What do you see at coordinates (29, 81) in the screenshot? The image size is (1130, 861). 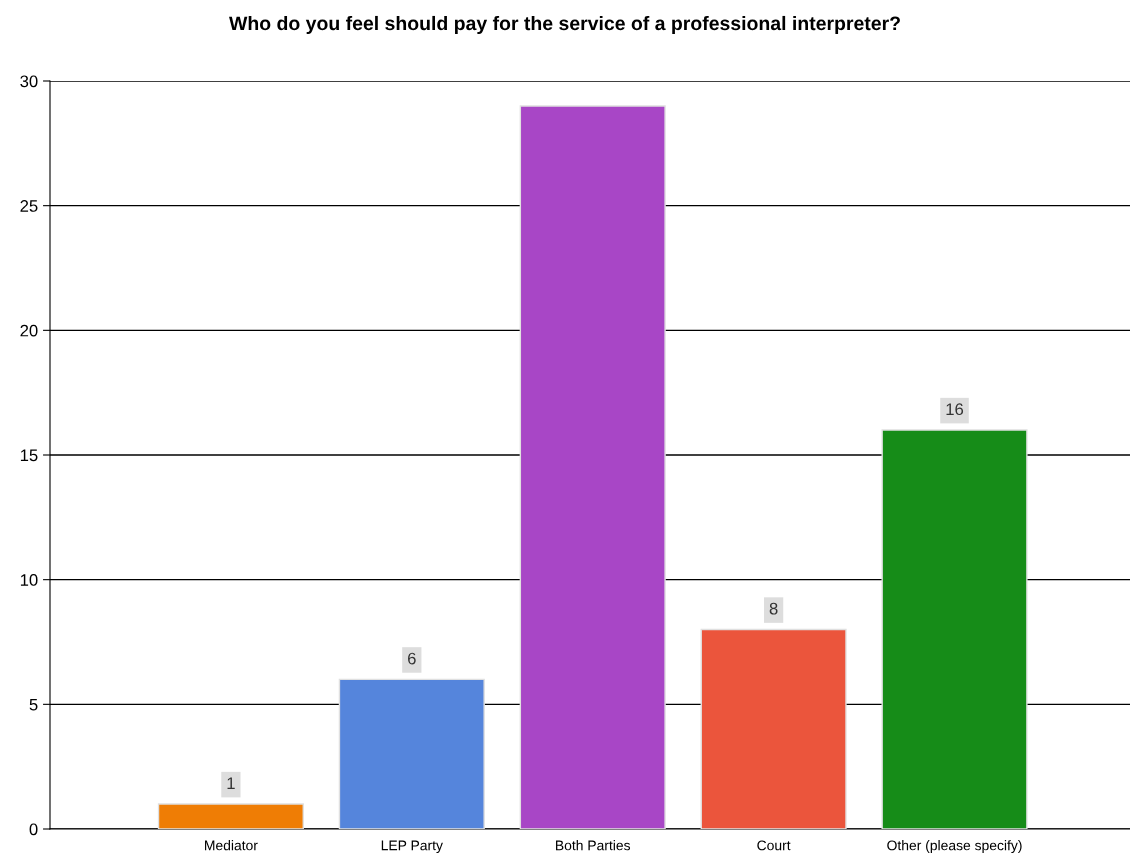 I see `y-tick-label: 30` at bounding box center [29, 81].